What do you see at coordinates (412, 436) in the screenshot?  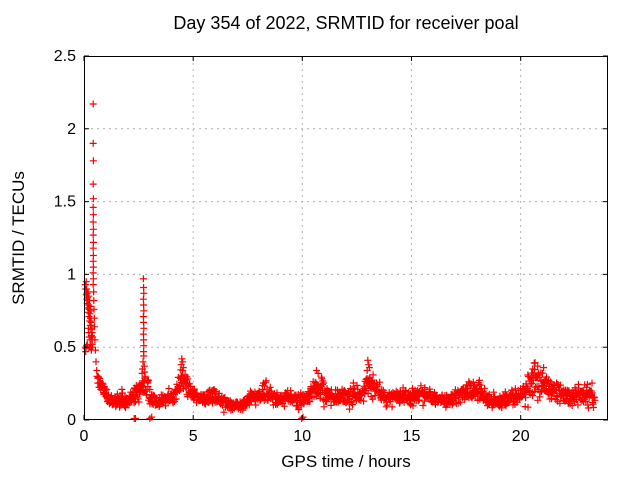 I see `x-tick-label: 15` at bounding box center [412, 436].